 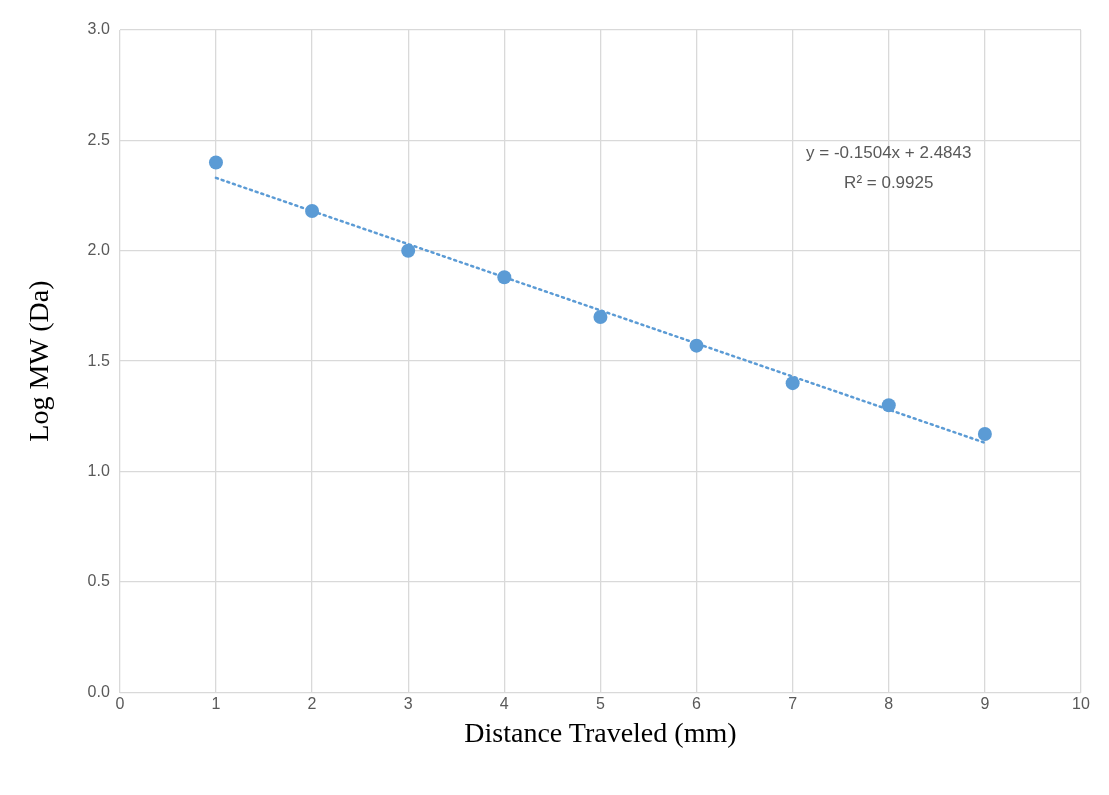 What do you see at coordinates (600, 732) in the screenshot?
I see `x-axis-title: Distance Traveled (mm)` at bounding box center [600, 732].